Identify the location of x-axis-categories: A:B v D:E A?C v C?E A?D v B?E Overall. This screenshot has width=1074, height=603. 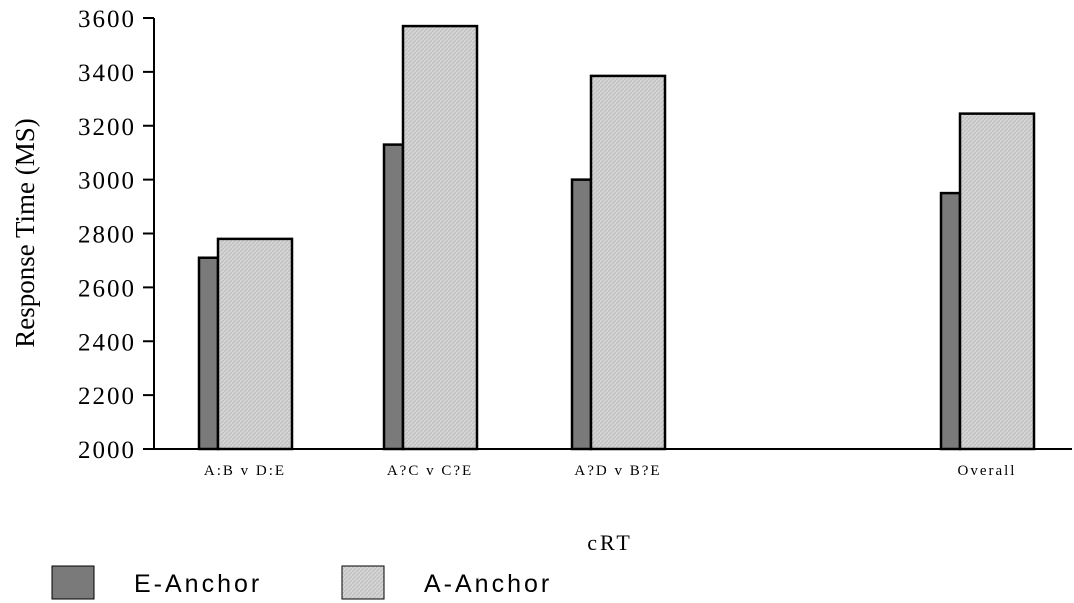
(610, 471).